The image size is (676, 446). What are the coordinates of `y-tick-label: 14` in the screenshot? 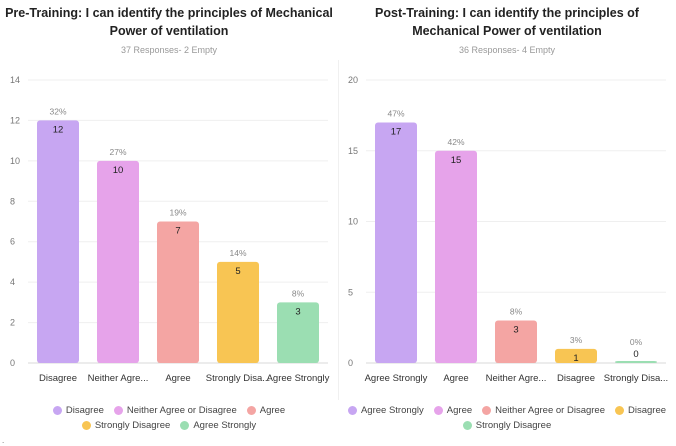 It's located at (15, 80).